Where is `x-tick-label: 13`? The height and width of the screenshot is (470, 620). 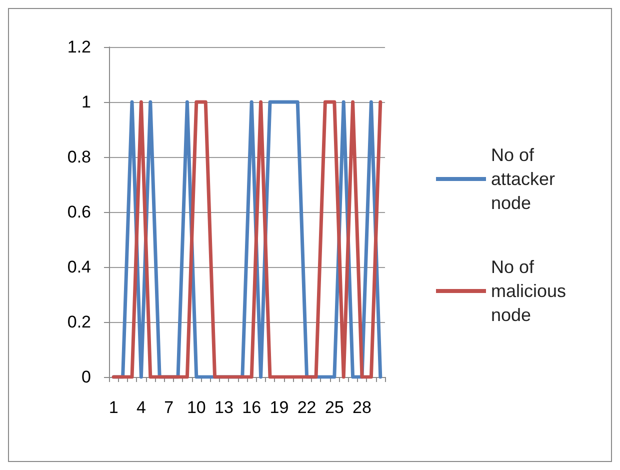
x-tick-label: 13 is located at coordinates (224, 407).